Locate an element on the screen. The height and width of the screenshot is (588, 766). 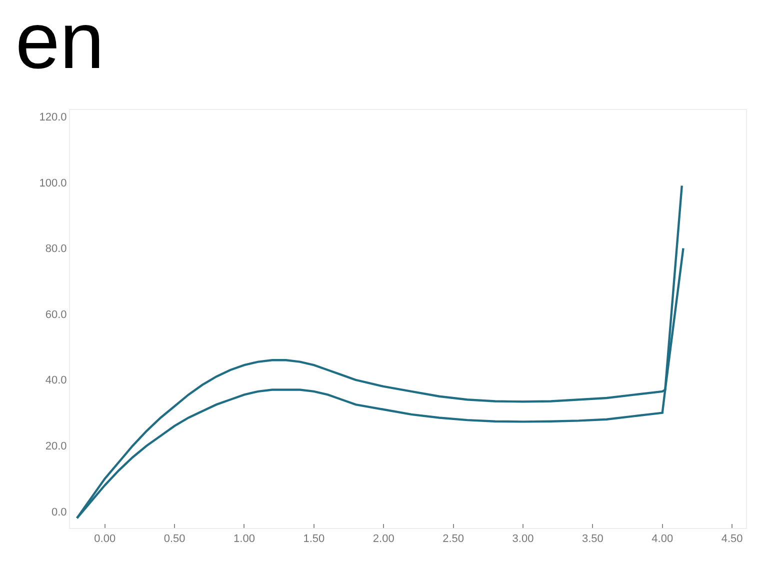
x-tick-label: 4.50 is located at coordinates (732, 539).